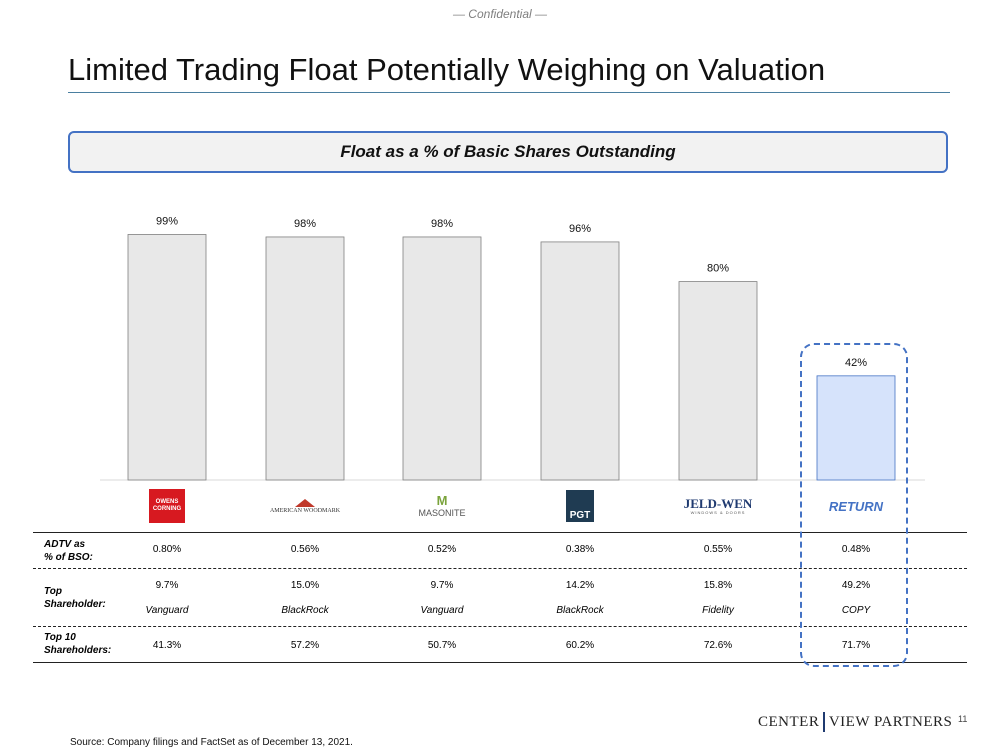  What do you see at coordinates (580, 645) in the screenshot?
I see `top10-cell: 60.2%` at bounding box center [580, 645].